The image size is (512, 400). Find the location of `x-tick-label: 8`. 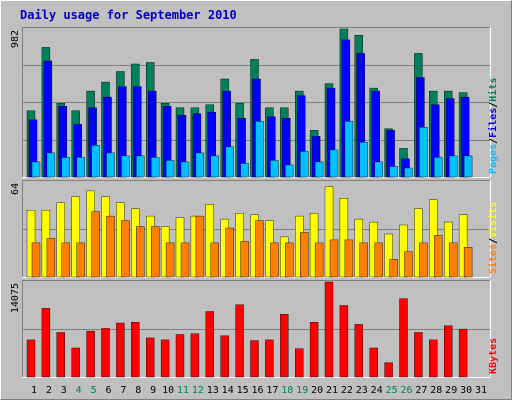

x-tick-label: 8 is located at coordinates (138, 390).